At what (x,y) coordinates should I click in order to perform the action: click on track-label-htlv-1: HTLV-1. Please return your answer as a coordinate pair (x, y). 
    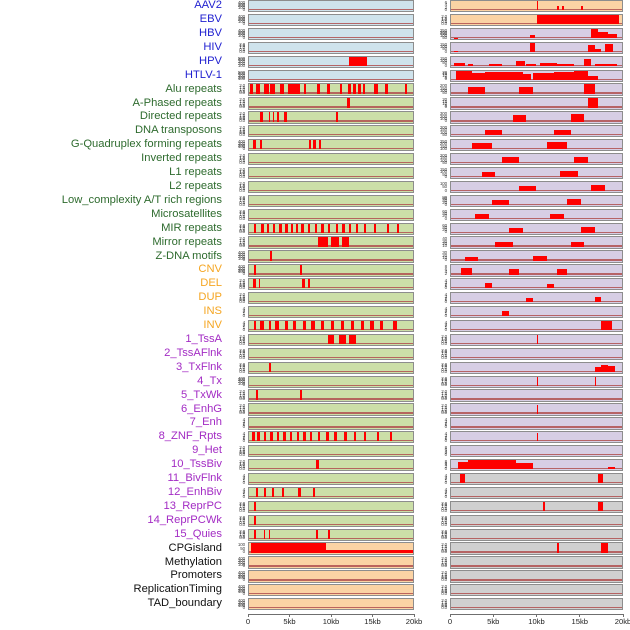
    Looking at the image, I should click on (203, 74).